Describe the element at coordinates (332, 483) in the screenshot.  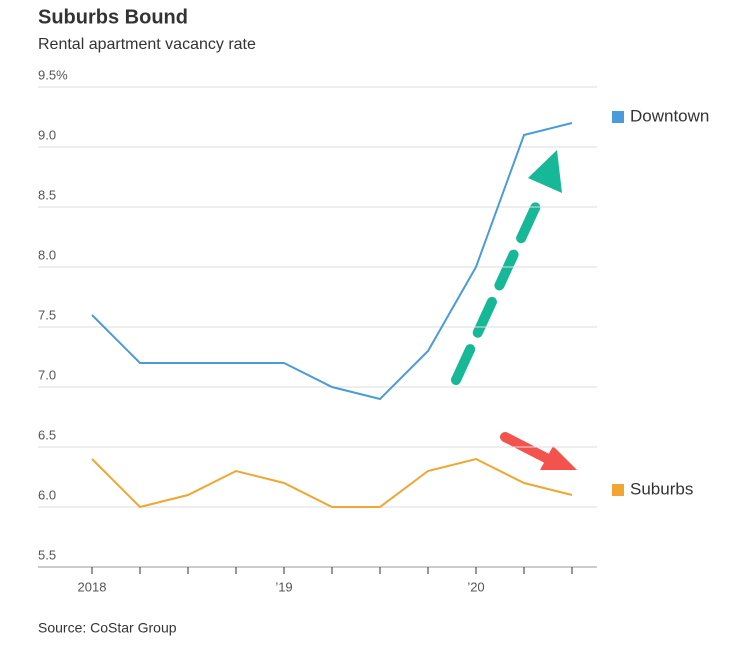
I see `line` at that location.